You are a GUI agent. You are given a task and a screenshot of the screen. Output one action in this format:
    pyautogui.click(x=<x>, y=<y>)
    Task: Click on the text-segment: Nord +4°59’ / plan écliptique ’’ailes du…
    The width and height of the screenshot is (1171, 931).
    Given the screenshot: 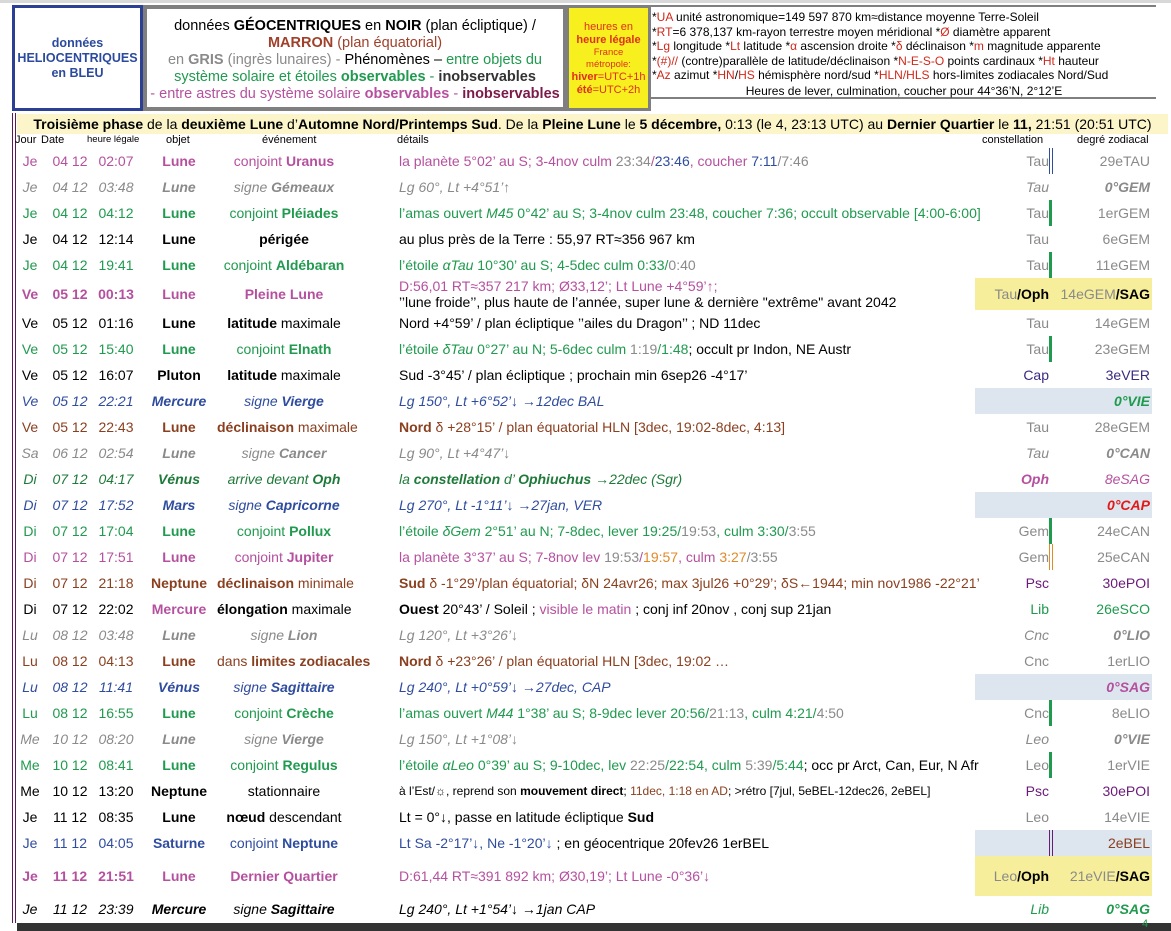 What is the action you would take?
    pyautogui.click(x=580, y=323)
    